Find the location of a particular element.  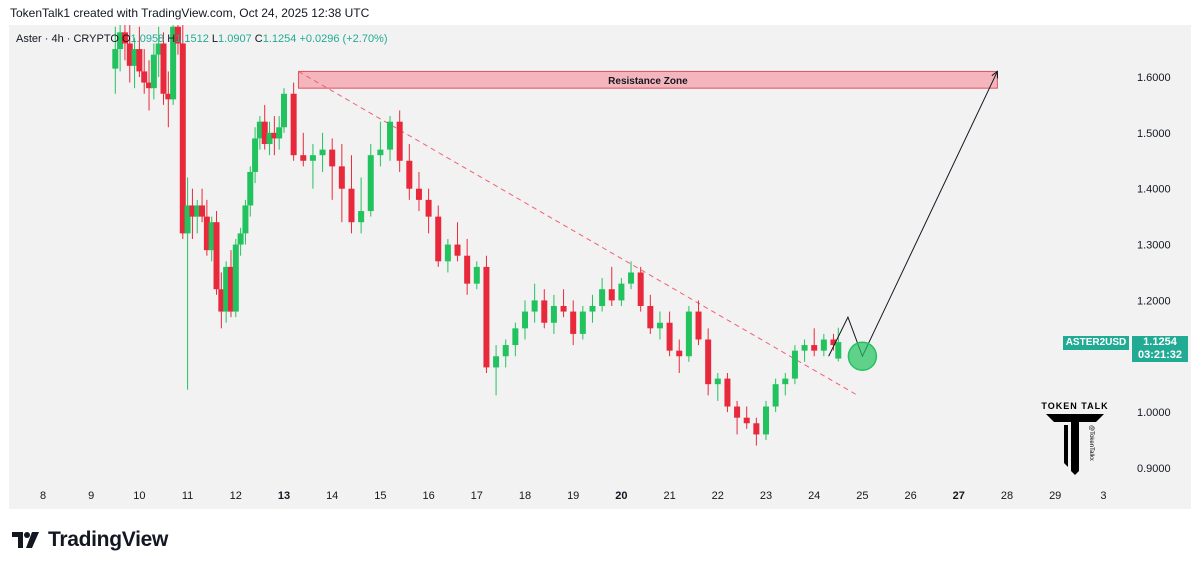

brand-name: TOKEN TALK is located at coordinates (1075, 406).